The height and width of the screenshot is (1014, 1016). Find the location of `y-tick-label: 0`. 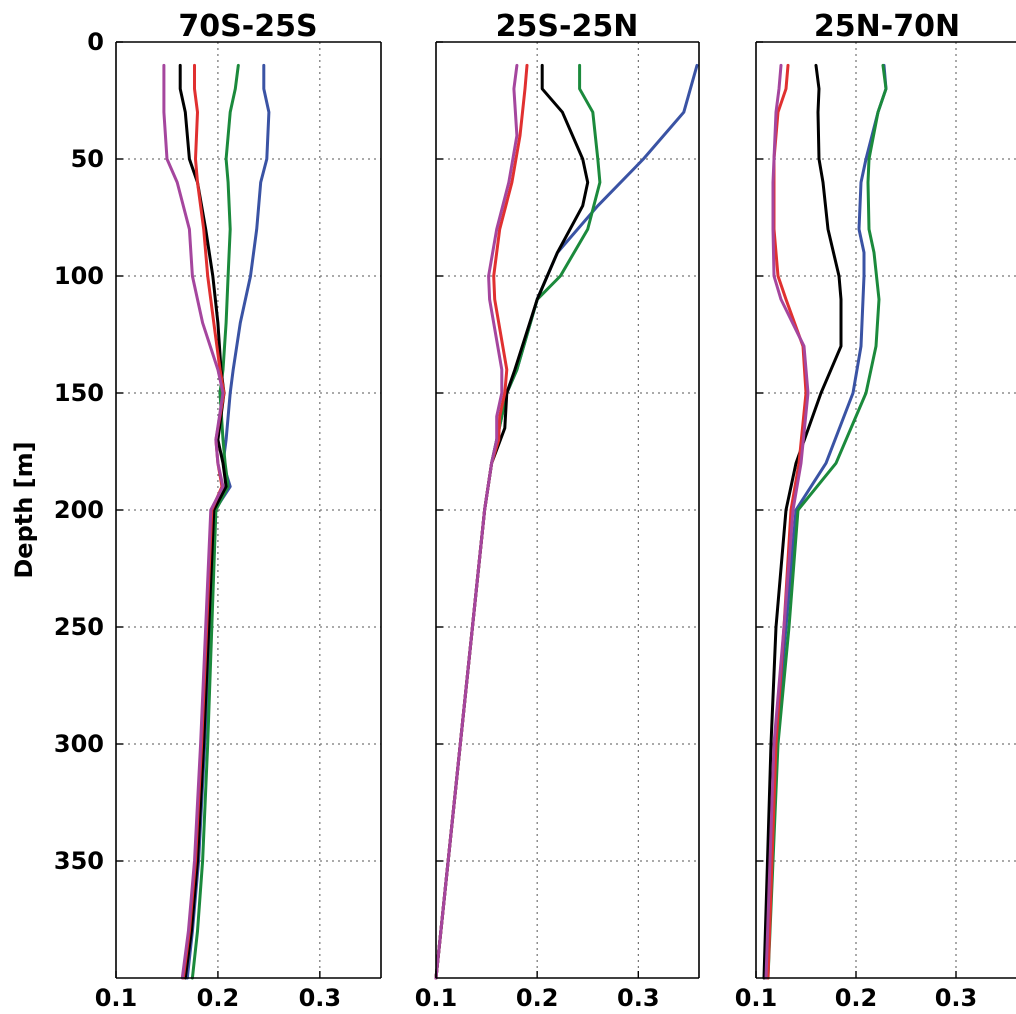

y-tick-label: 0 is located at coordinates (95, 42).